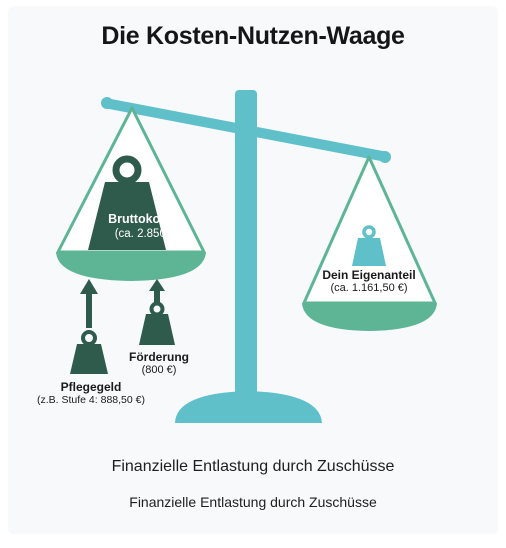  What do you see at coordinates (253, 466) in the screenshot?
I see `caption-primary: Finanzielle Entlastung durch Zuschüsse` at bounding box center [253, 466].